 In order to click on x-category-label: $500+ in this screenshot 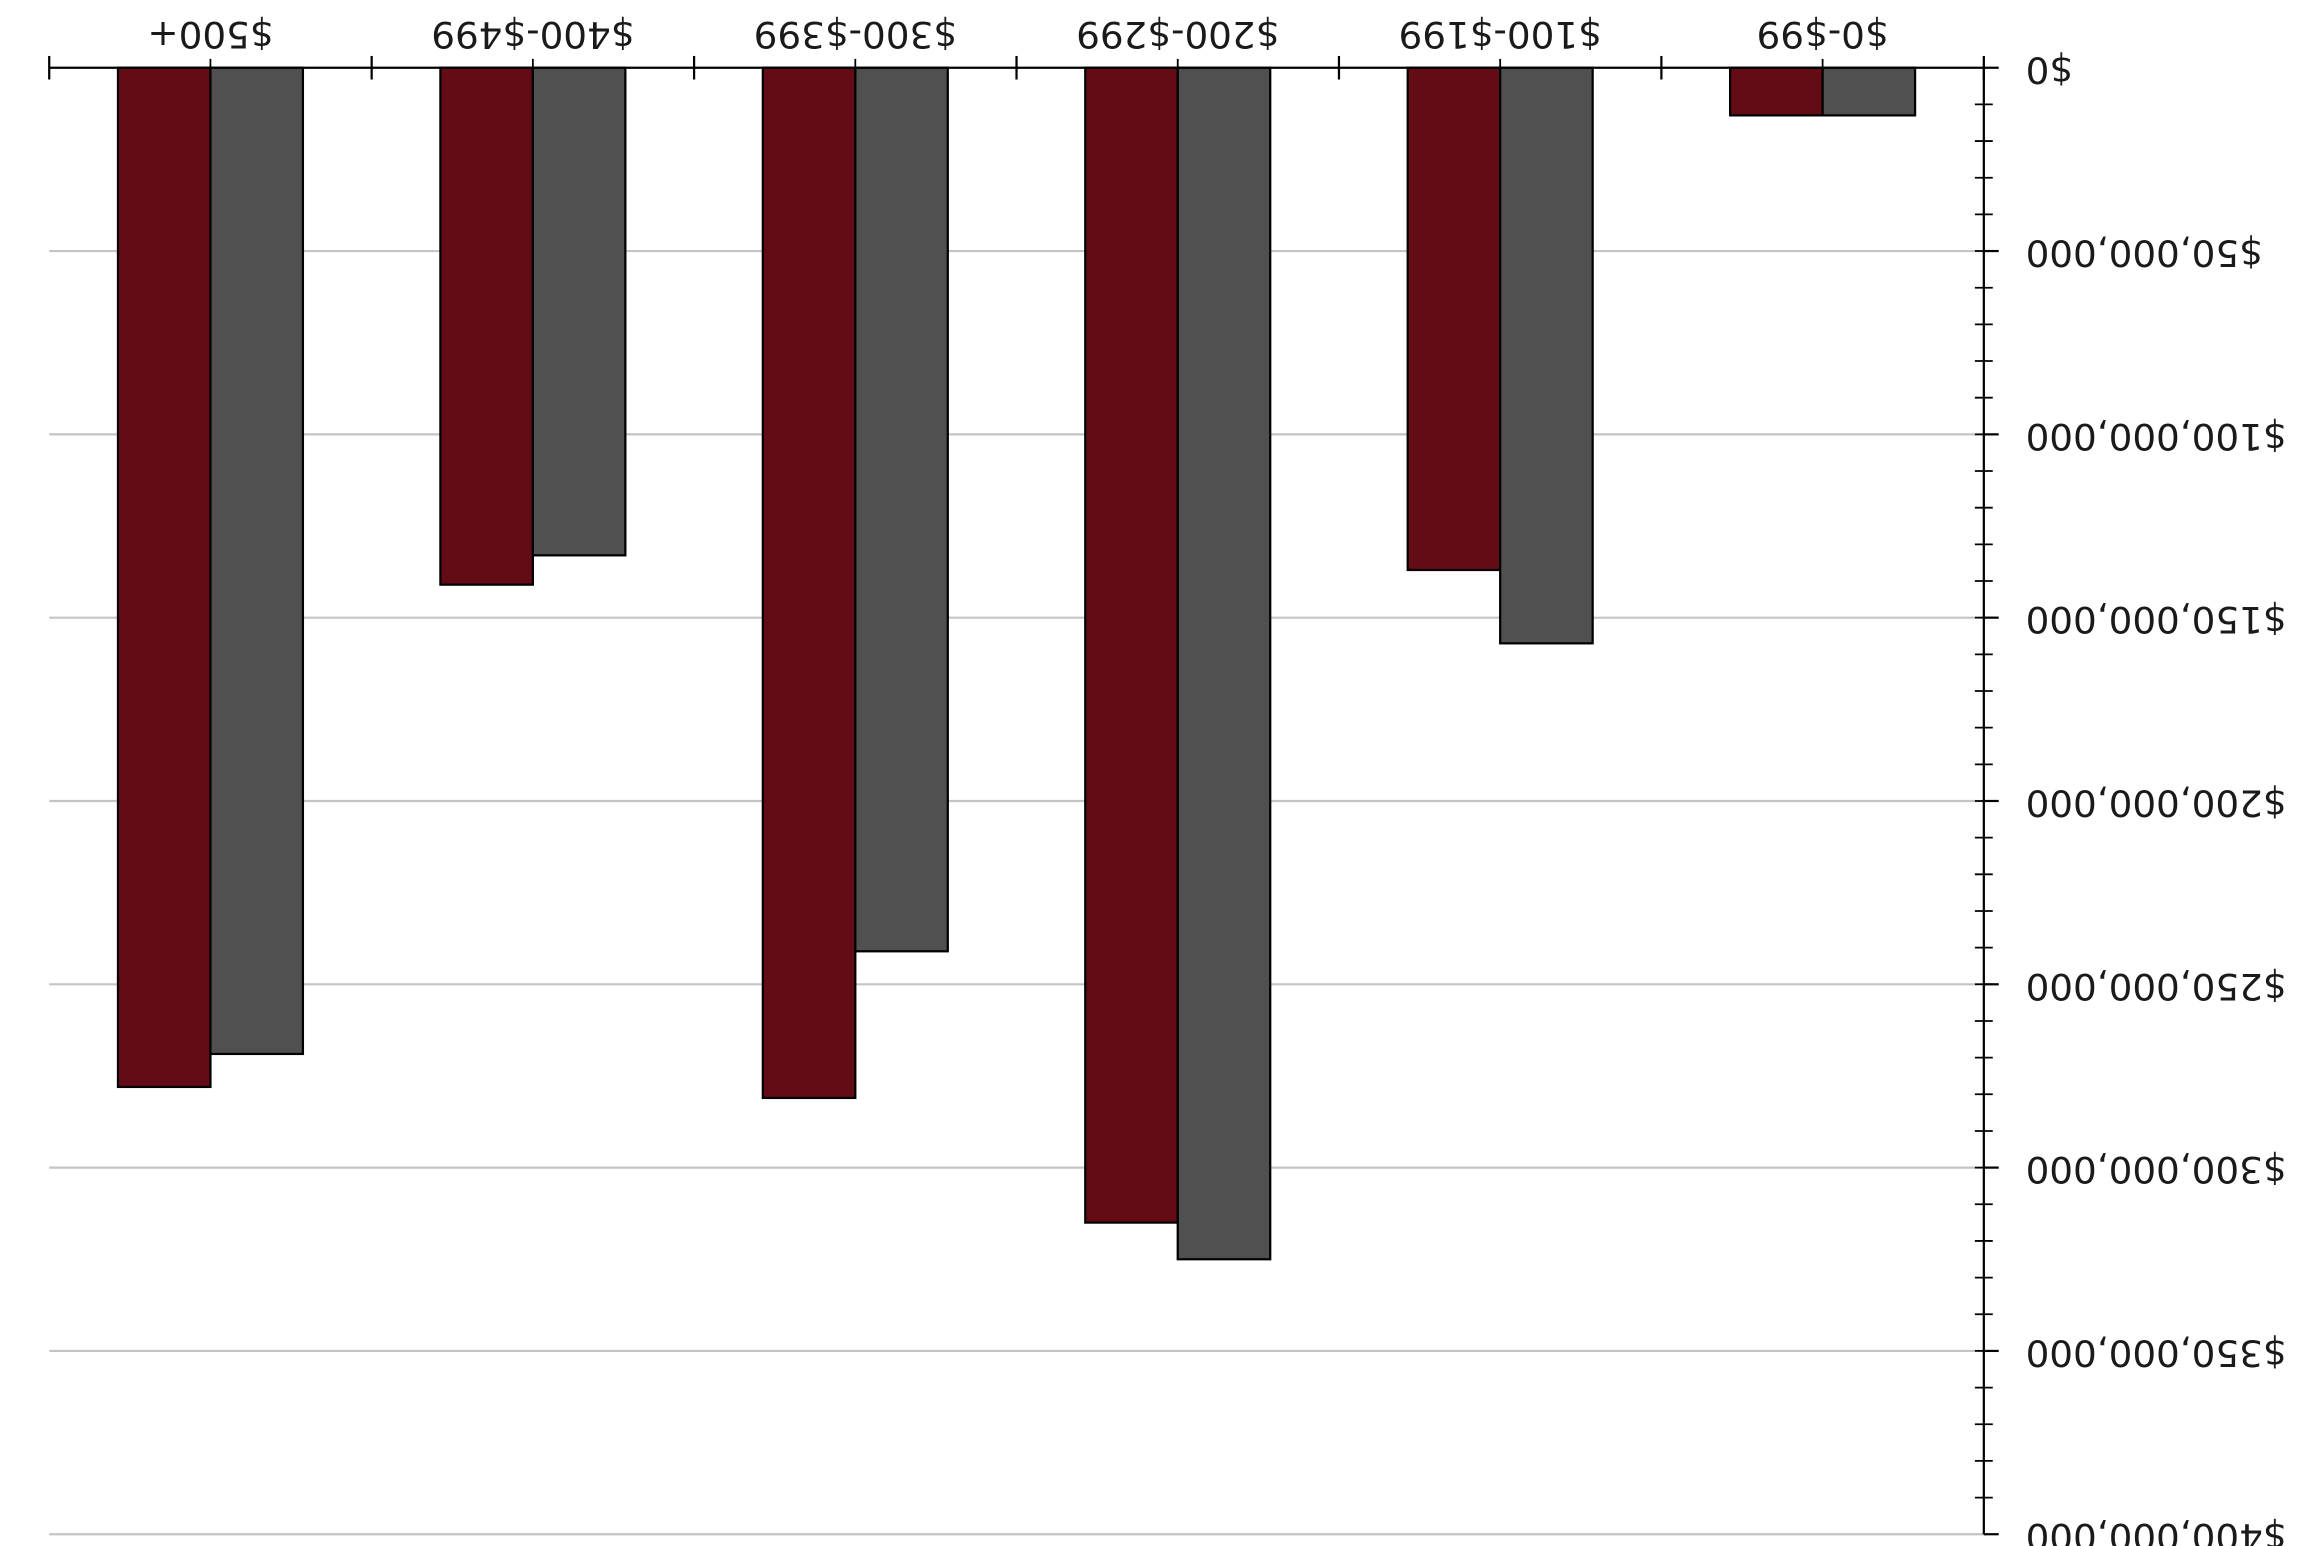, I will do `click(210, 34)`.